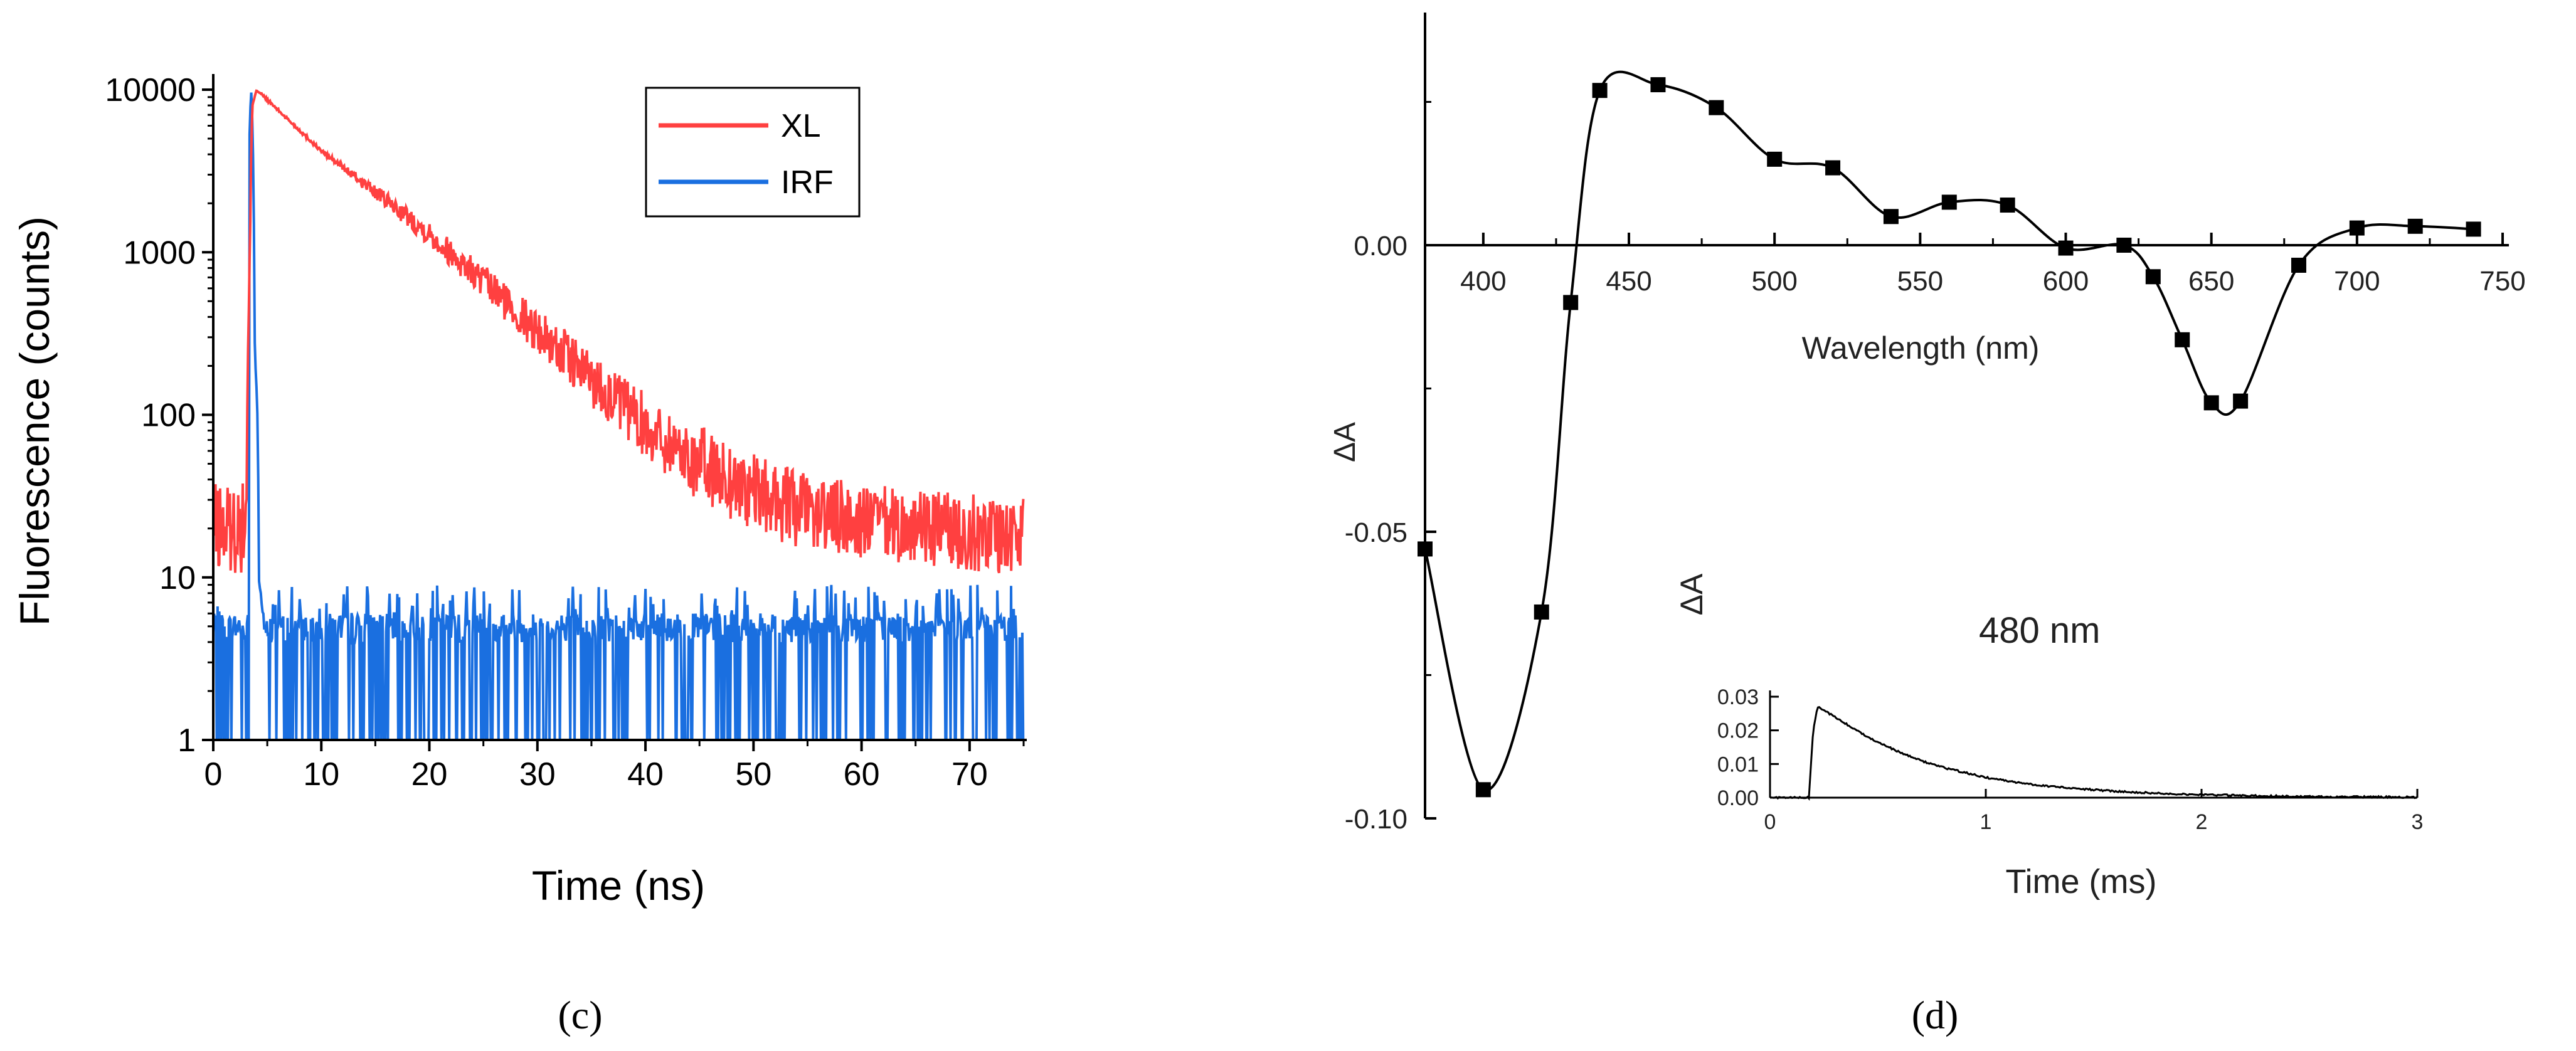 The width and height of the screenshot is (2576, 1051). Describe the element at coordinates (159, 253) in the screenshot. I see `y-tick-label: 1000` at that location.